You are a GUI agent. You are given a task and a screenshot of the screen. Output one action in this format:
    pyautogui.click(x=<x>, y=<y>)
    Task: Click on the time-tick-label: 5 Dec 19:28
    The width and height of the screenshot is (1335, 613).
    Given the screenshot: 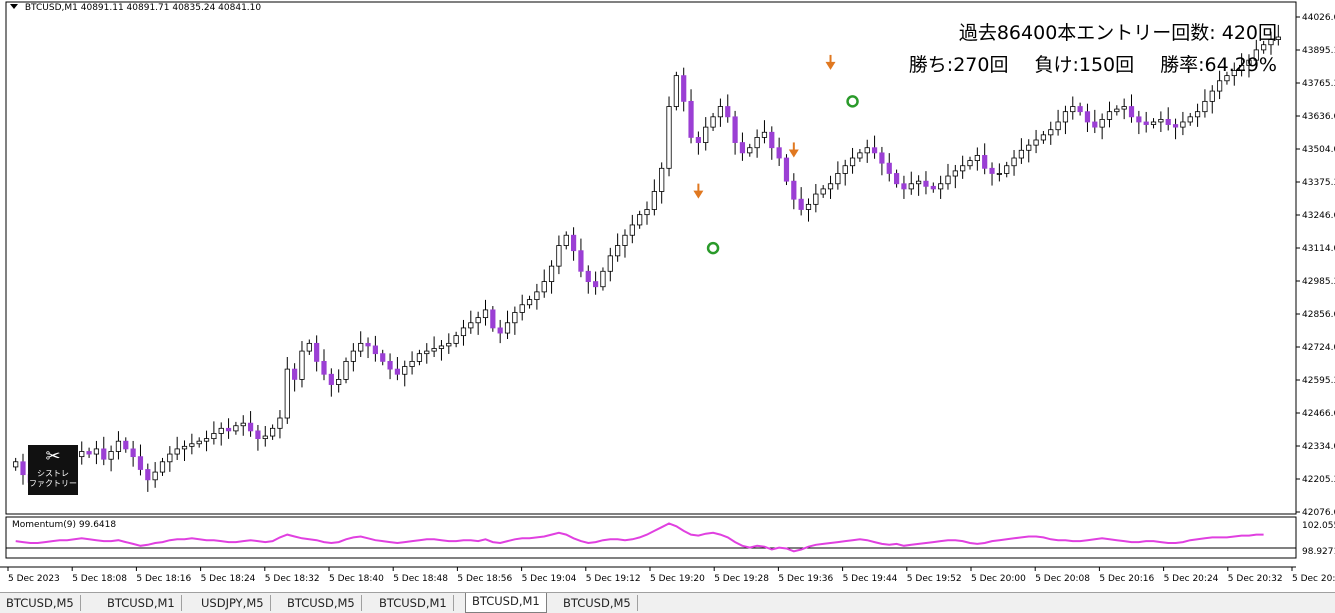 What is the action you would take?
    pyautogui.click(x=741, y=579)
    